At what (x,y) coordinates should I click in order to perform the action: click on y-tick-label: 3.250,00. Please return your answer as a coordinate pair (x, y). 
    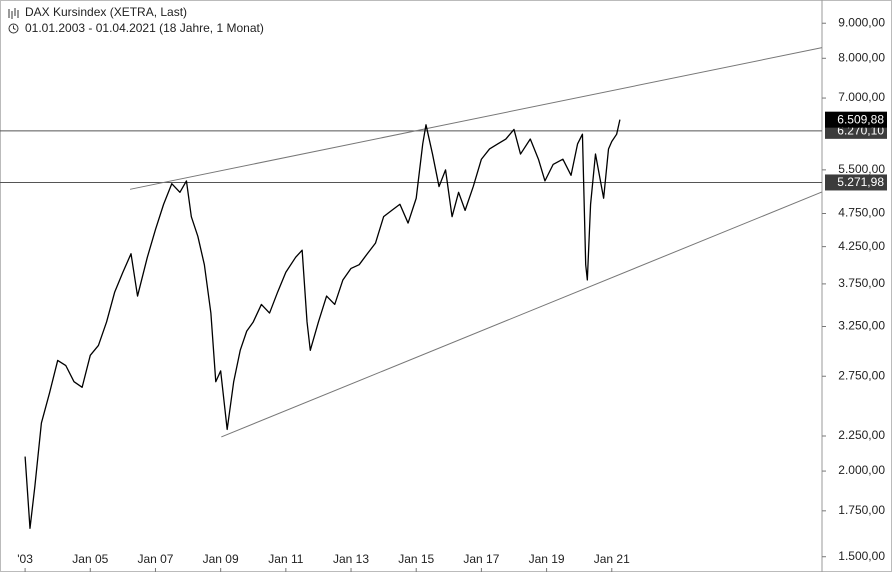
    Looking at the image, I should click on (861, 326).